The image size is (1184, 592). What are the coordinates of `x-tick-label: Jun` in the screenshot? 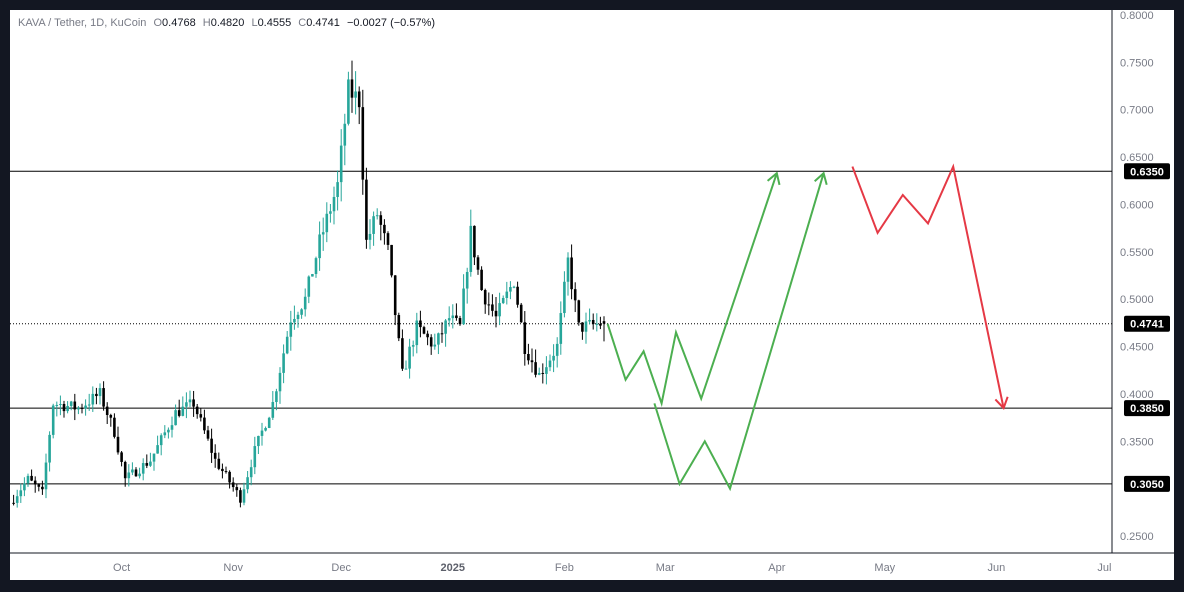 It's located at (997, 568).